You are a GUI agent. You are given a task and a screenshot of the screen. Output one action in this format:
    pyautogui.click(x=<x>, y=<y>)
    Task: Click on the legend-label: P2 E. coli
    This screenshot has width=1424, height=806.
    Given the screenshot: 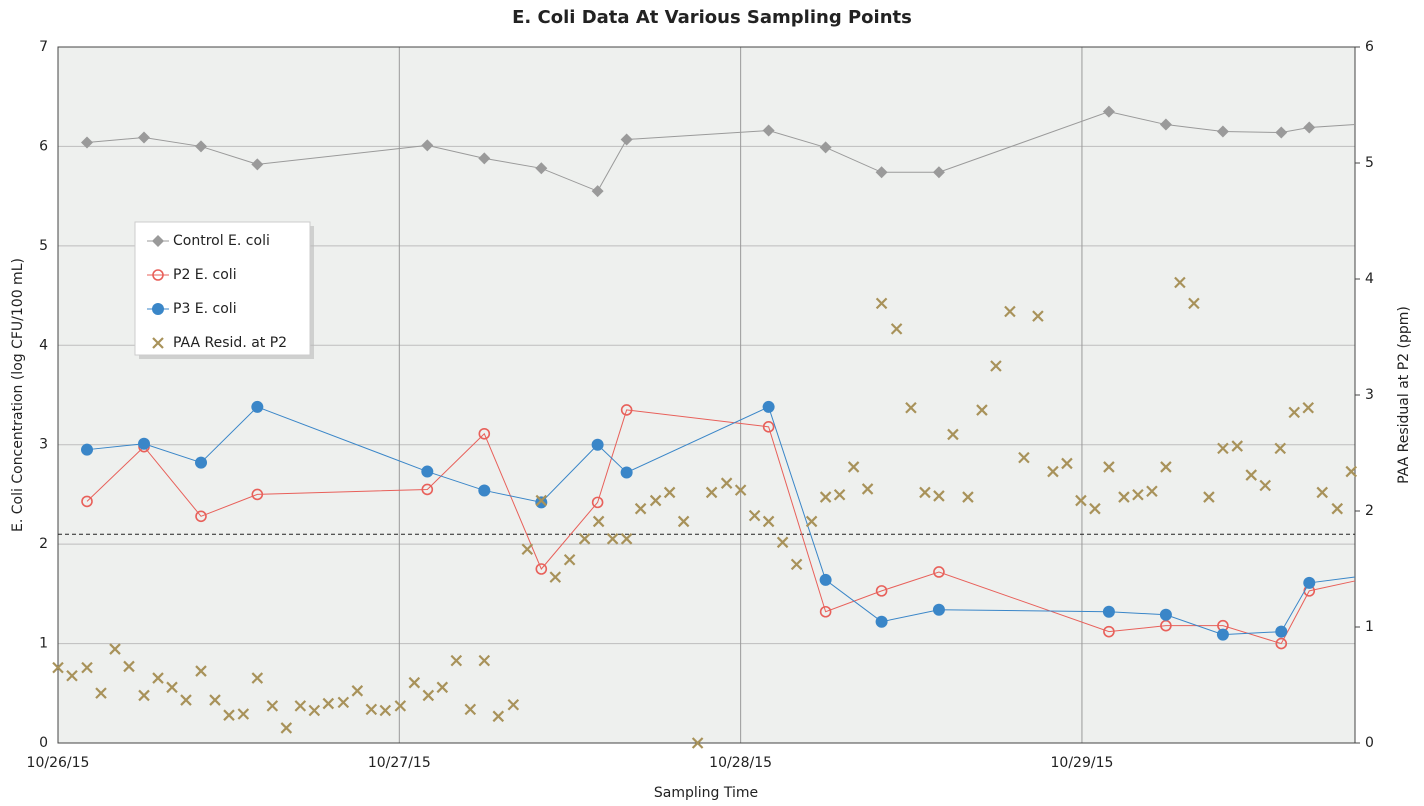 What is the action you would take?
    pyautogui.click(x=205, y=275)
    